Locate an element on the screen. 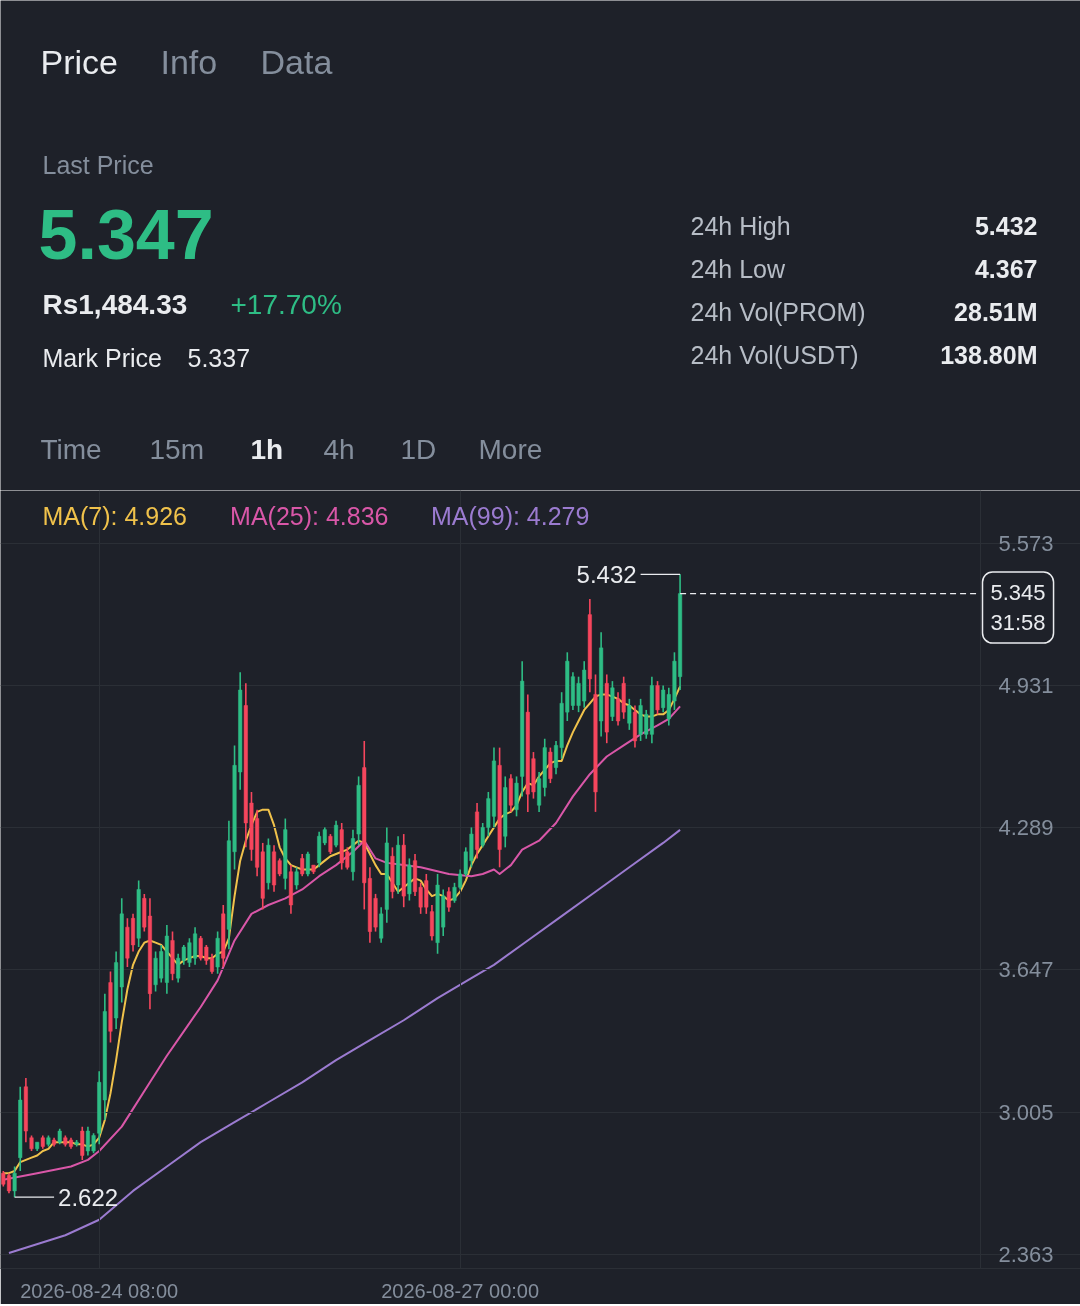  text: +17.70% is located at coordinates (286, 304).